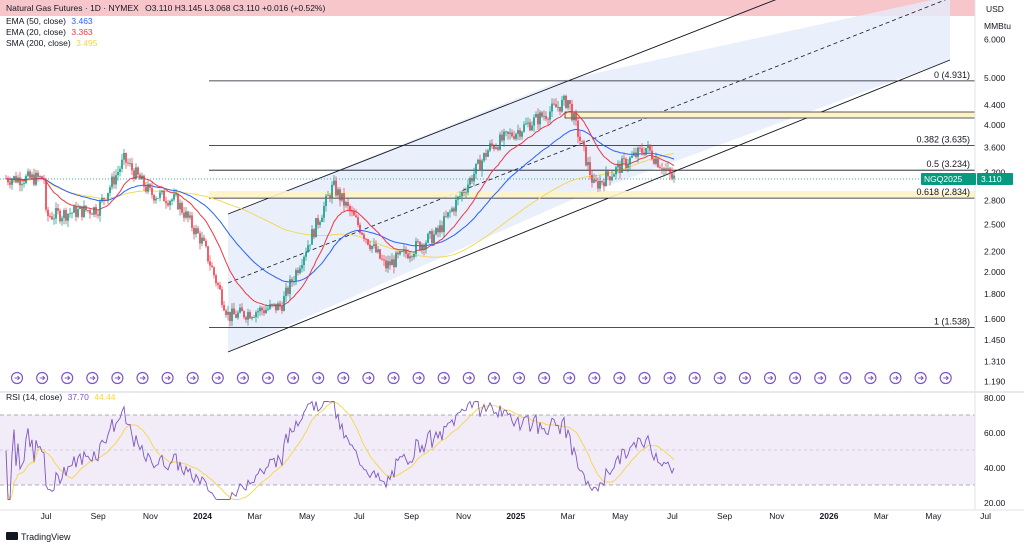 This screenshot has height=548, width=1024. I want to click on ema20-label: EMA (20, close), so click(36, 32).